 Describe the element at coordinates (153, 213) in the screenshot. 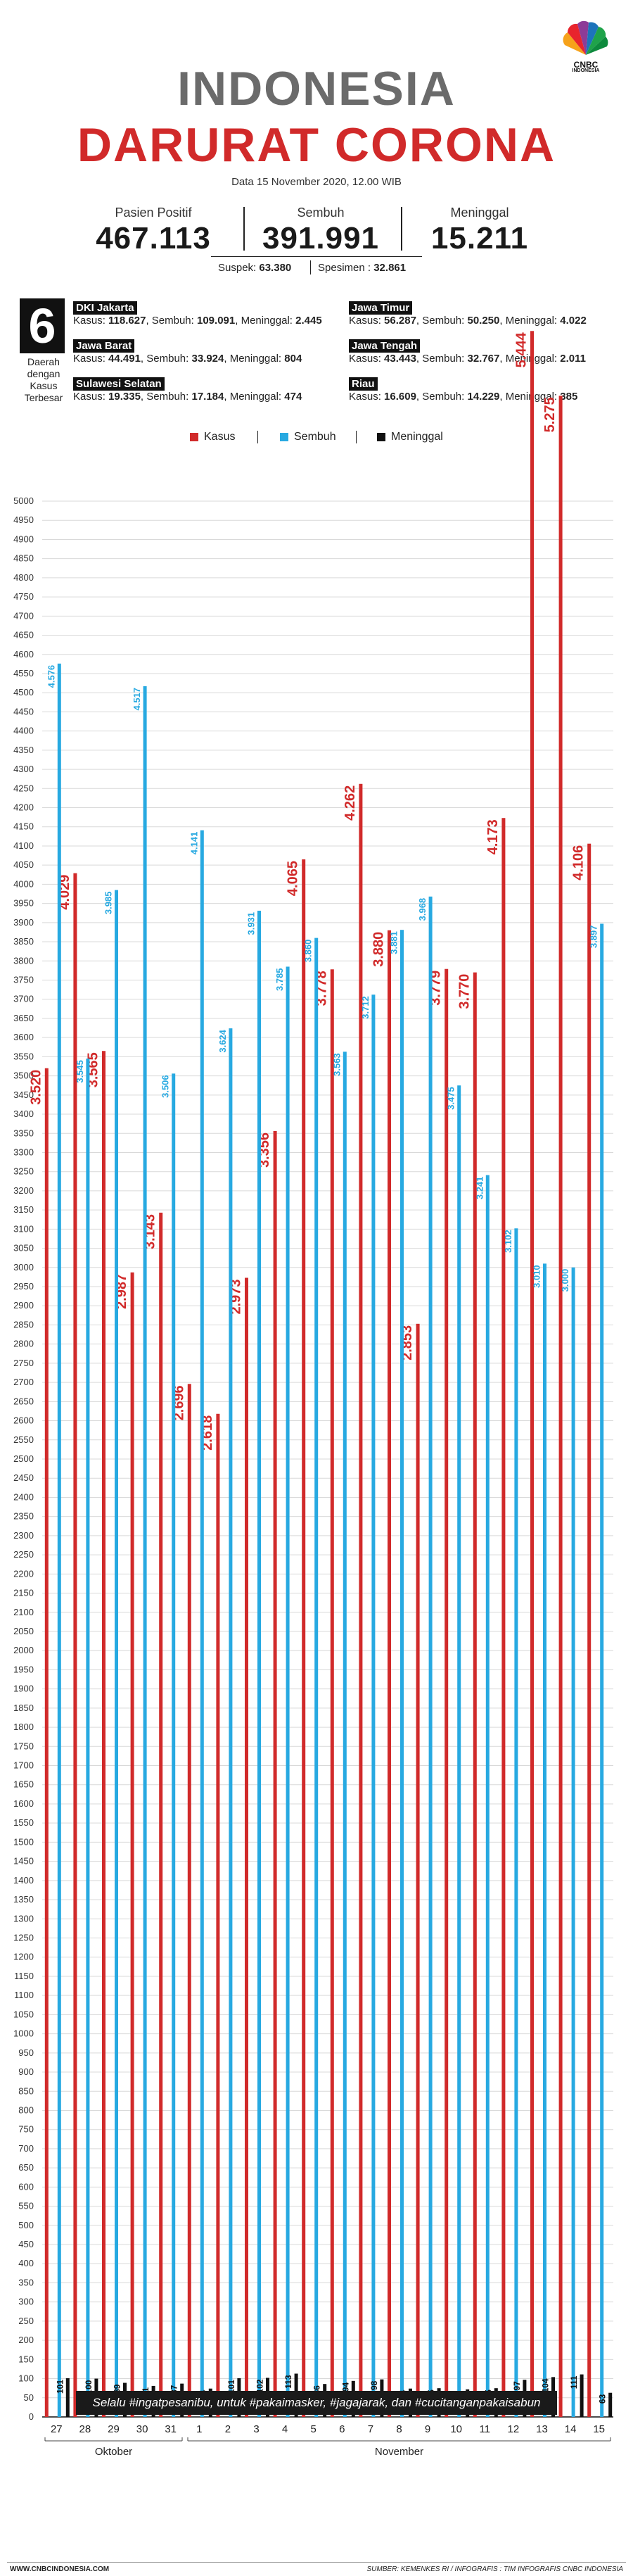

I see `positif-label: Pasien Positif` at that location.